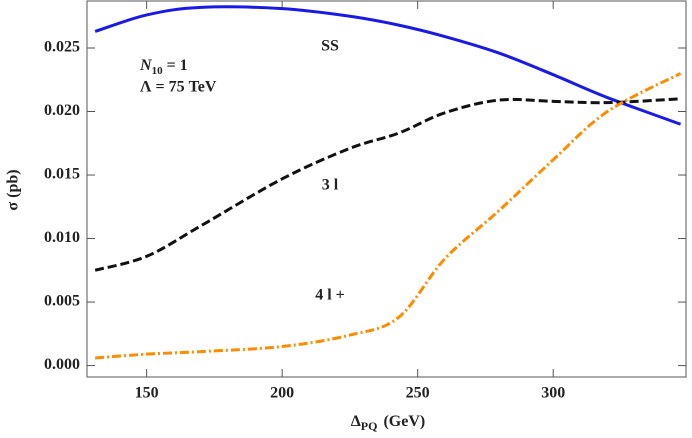 Image resolution: width=692 pixels, height=438 pixels. I want to click on annotation: N10 = 1, so click(163, 67).